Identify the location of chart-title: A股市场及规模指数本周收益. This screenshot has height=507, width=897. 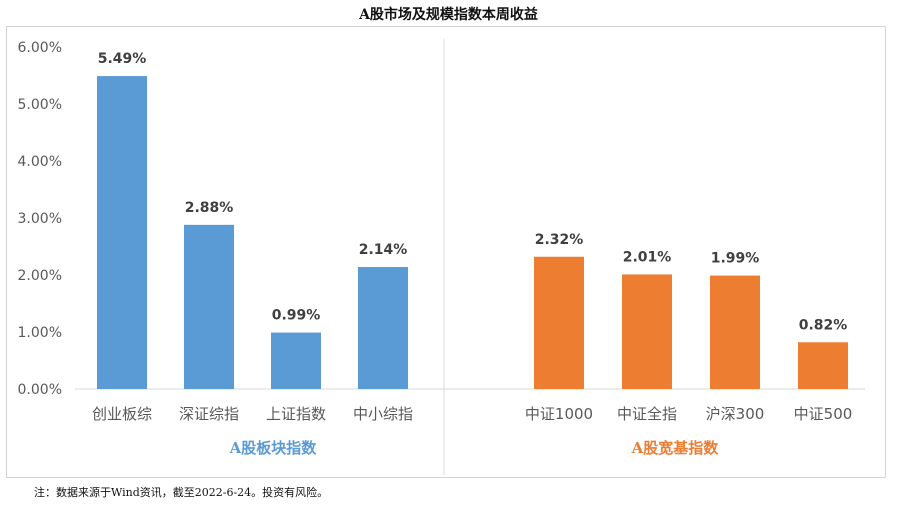
(448, 15).